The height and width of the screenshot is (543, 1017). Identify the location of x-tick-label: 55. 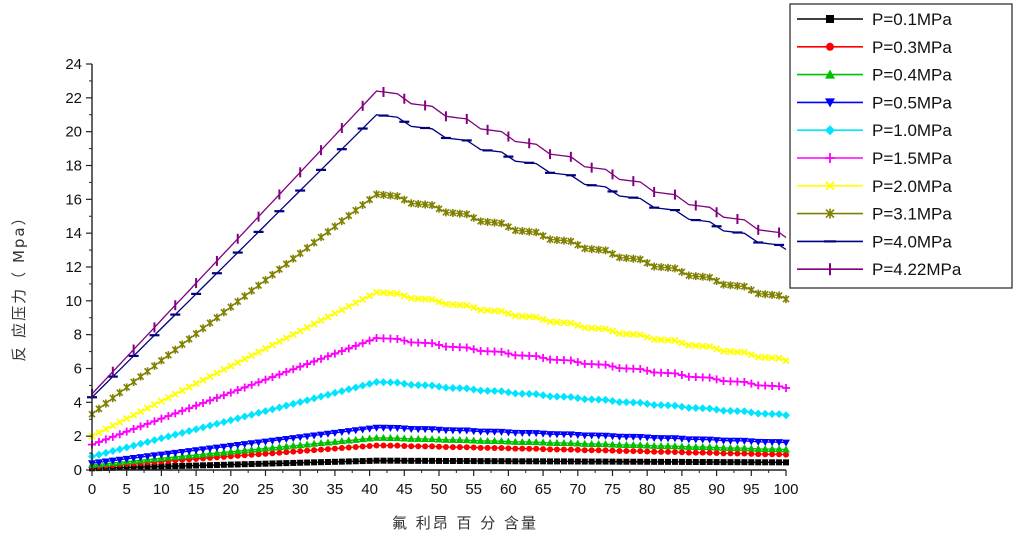
(473, 489).